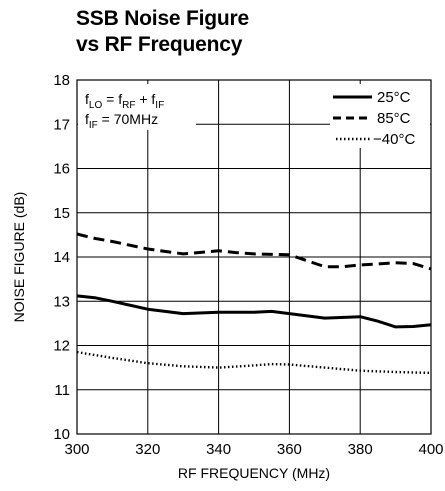 Image resolution: width=445 pixels, height=491 pixels. I want to click on annotation-box, so click(137, 107).